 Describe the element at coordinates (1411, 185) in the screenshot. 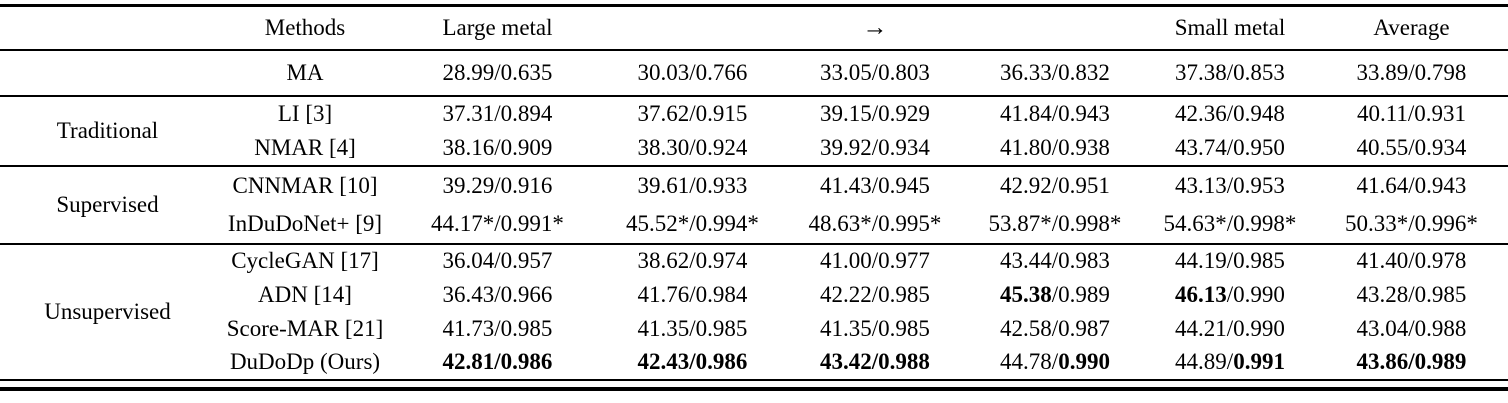

I see `metric-value-cell: 41.64/0.943` at that location.